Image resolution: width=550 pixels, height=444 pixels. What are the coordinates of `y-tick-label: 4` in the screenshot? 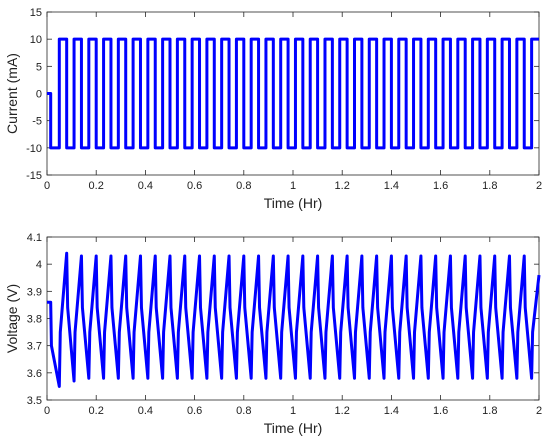 It's located at (39, 265).